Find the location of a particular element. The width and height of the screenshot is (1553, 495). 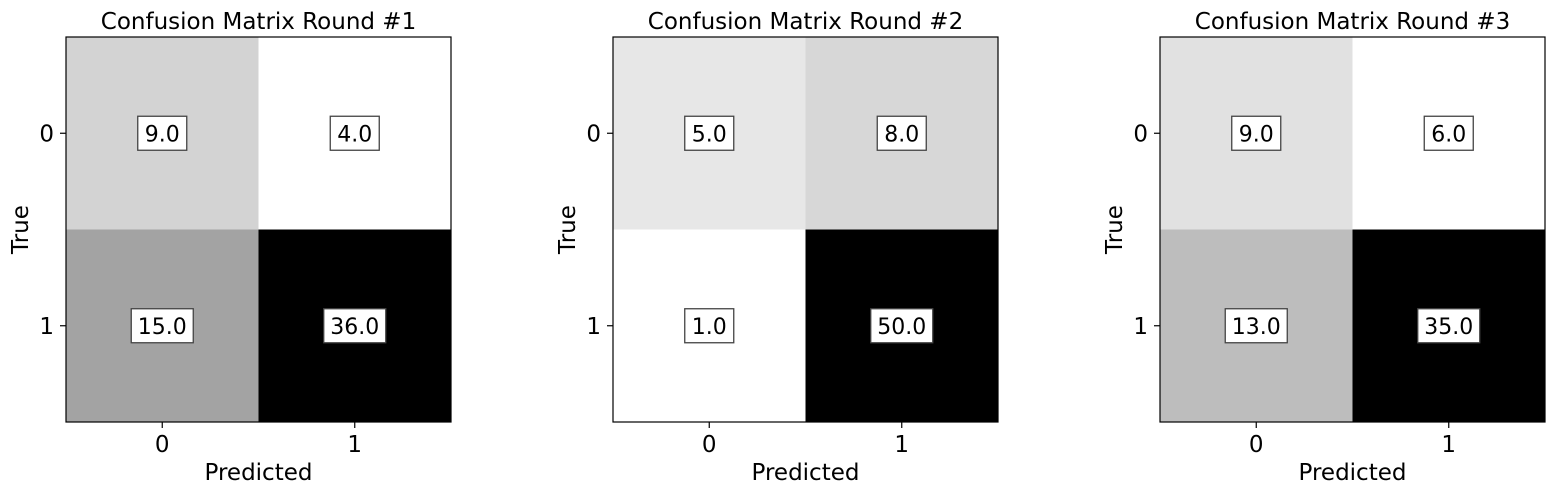

cell-value-label-r0-c1: 4.0 is located at coordinates (354, 134).